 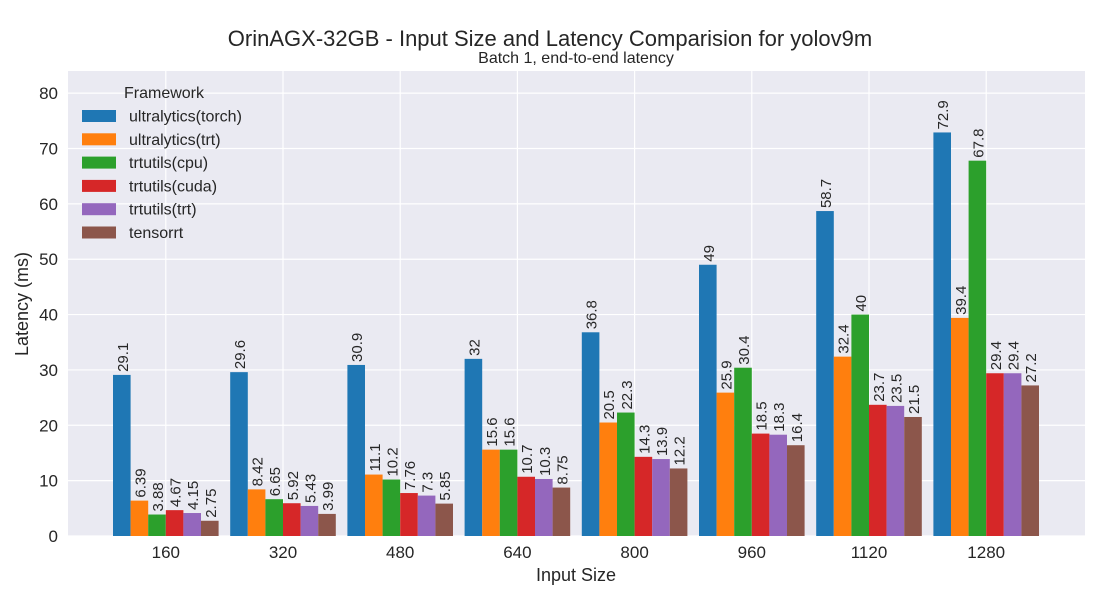 What do you see at coordinates (744, 350) in the screenshot?
I see `bar-value-label: 30.4` at bounding box center [744, 350].